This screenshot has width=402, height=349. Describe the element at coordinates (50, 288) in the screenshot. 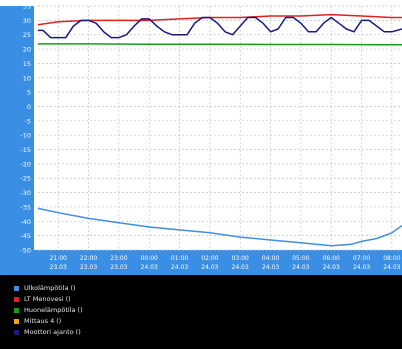

I see `legend-label: Ulkolämpötila ()` at that location.